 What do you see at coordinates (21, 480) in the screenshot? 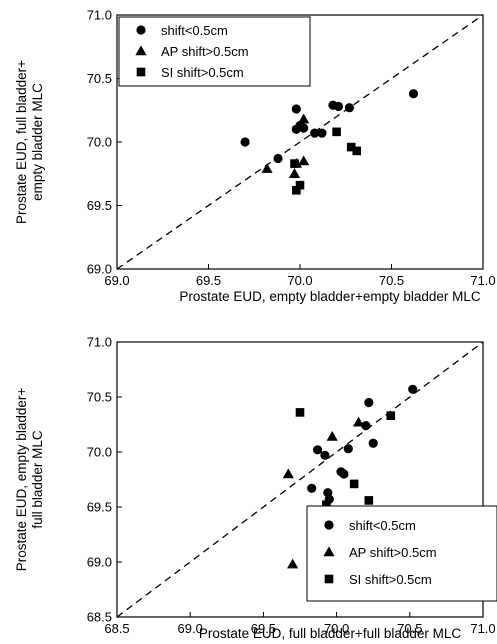
I see `y-axis-label-line: Prostate EUD, empty bladder+` at bounding box center [21, 480].